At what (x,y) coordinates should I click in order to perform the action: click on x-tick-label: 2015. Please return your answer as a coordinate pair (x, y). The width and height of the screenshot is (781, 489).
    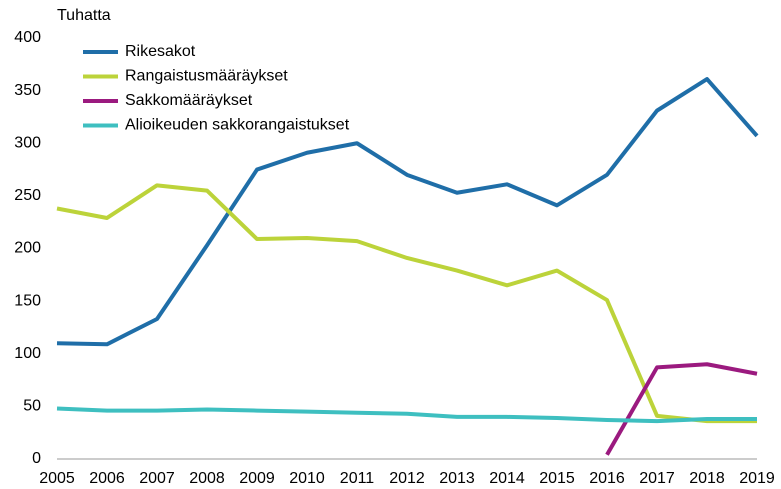
    Looking at the image, I should click on (557, 478).